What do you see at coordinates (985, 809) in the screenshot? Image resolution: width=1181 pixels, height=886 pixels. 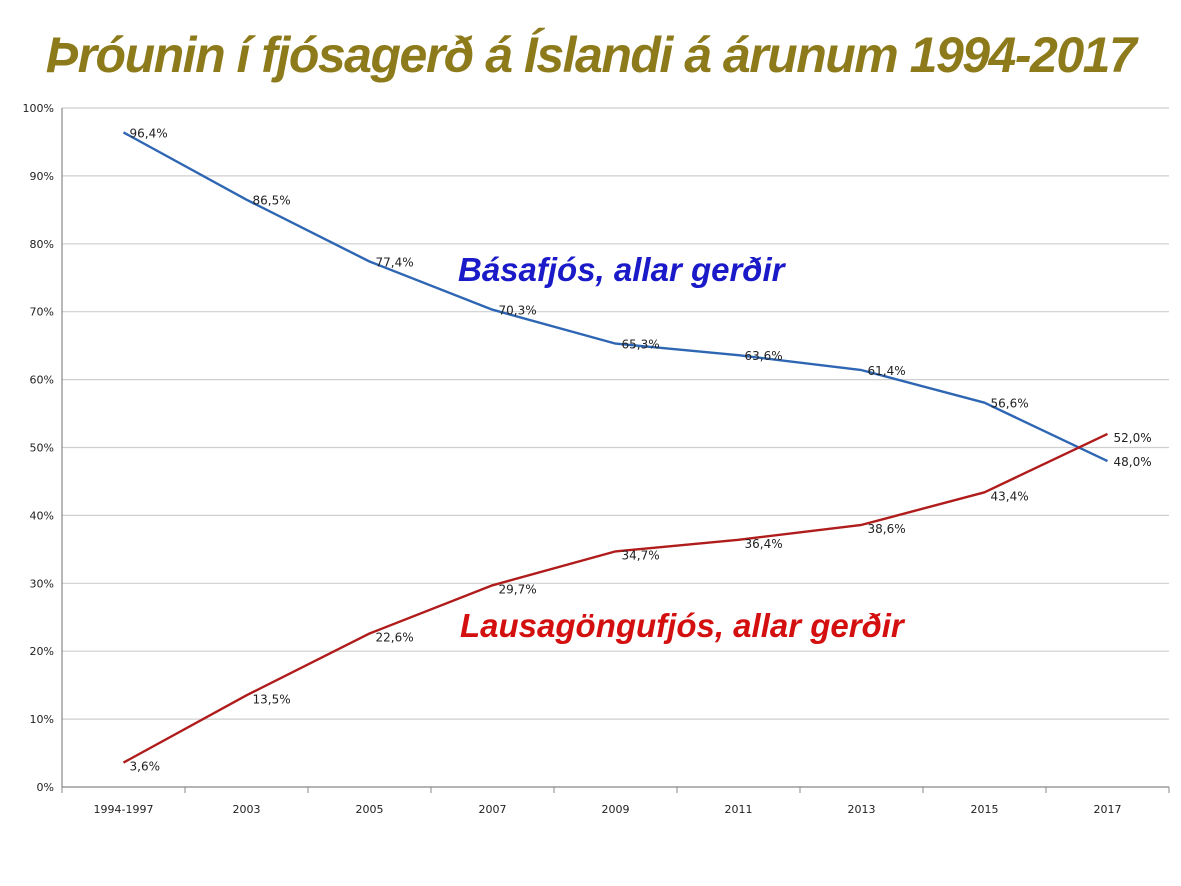 I see `x-tick-label: 2015` at bounding box center [985, 809].